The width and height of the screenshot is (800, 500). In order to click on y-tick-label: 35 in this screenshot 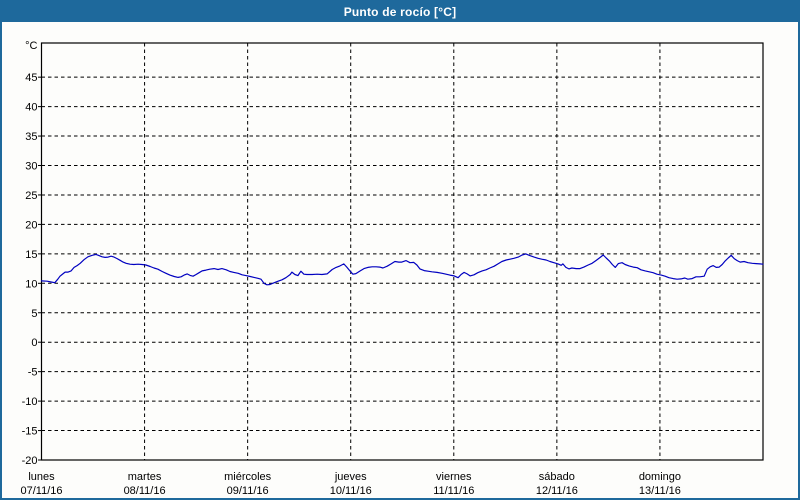, I will do `click(31, 137)`.